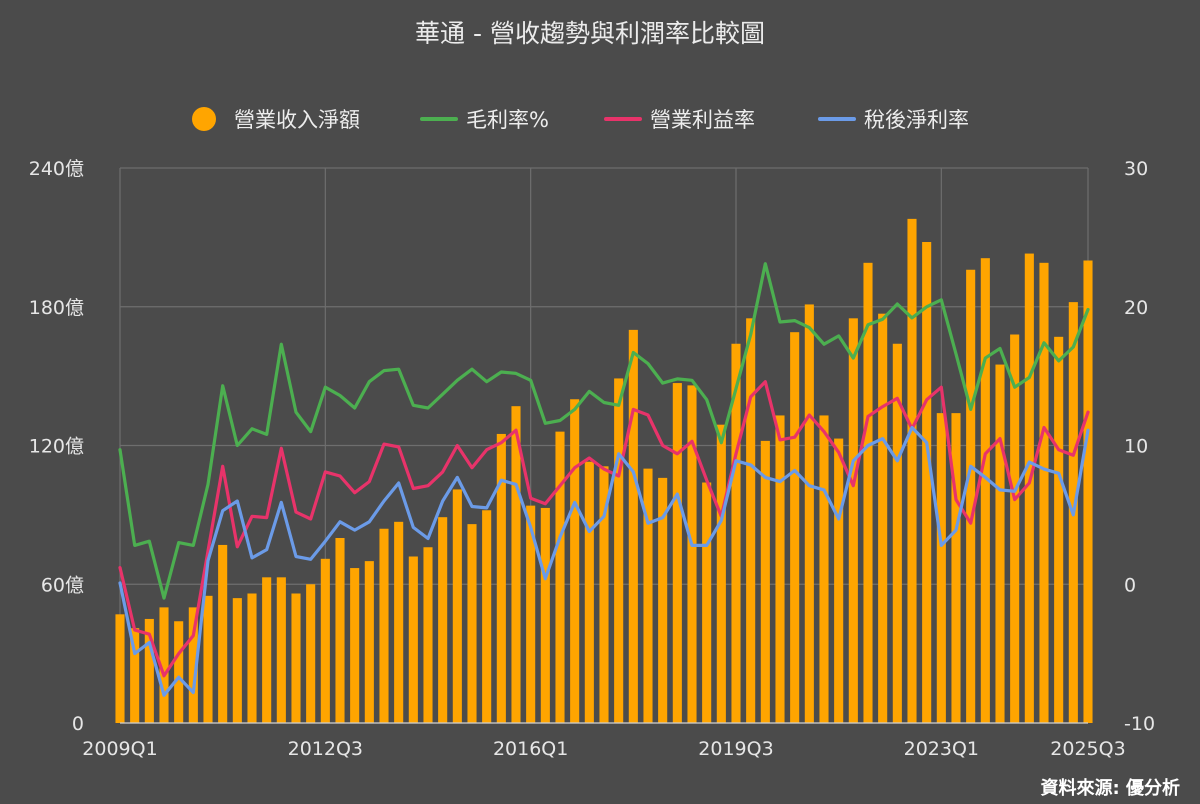  Describe the element at coordinates (735, 749) in the screenshot. I see `x-tick-label: 2019Q3` at that location.